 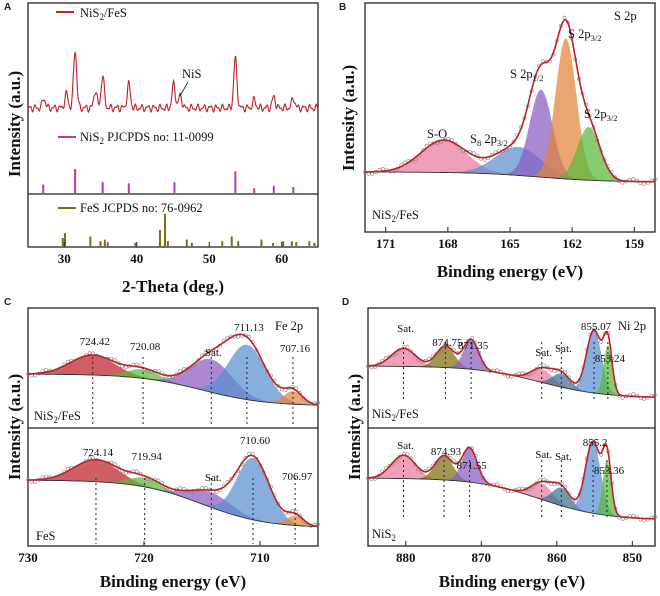 What do you see at coordinates (348, 118) in the screenshot?
I see `panel-b-ylabel: Intensity (a.u.)` at bounding box center [348, 118].